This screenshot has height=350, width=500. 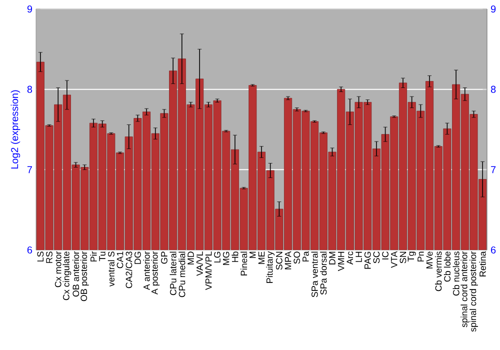 What do you see at coordinates (305, 256) in the screenshot?
I see `x-tick-label: Pa` at bounding box center [305, 256].